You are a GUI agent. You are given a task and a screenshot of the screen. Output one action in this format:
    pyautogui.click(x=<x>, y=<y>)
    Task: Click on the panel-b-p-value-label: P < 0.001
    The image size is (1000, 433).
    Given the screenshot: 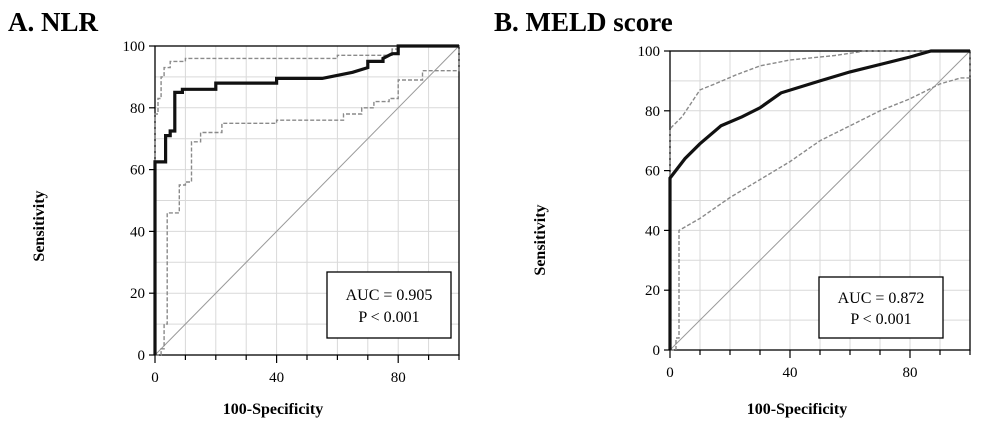 What is the action you would take?
    pyautogui.click(x=880, y=319)
    